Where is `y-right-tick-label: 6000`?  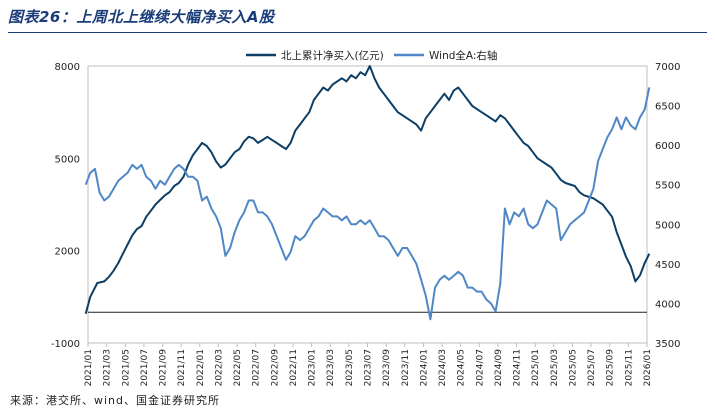
y-right-tick-label: 6000 is located at coordinates (667, 146).